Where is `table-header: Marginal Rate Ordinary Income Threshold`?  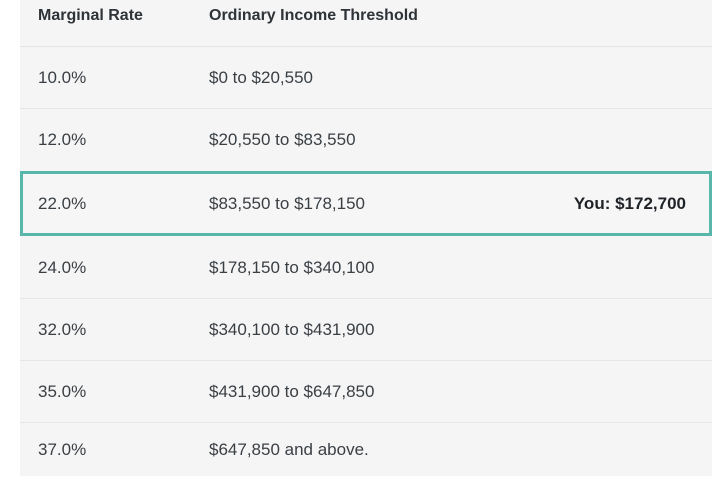
table-header: Marginal Rate Ordinary Income Threshold is located at coordinates (366, 23).